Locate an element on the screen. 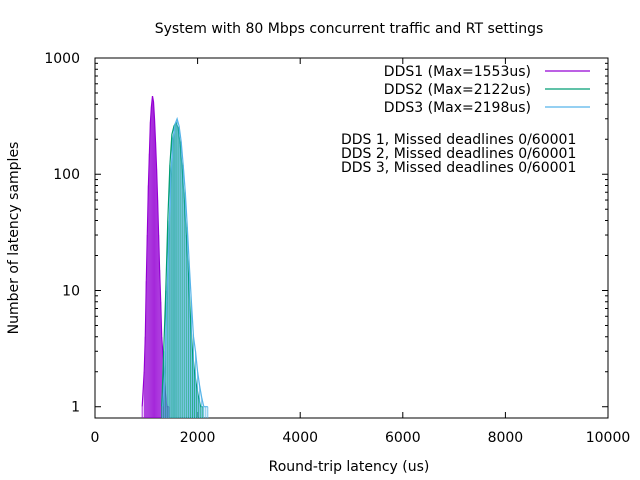 The image size is (640, 480). legend-label-2: DDS2 (Max=2122us) is located at coordinates (457, 90).